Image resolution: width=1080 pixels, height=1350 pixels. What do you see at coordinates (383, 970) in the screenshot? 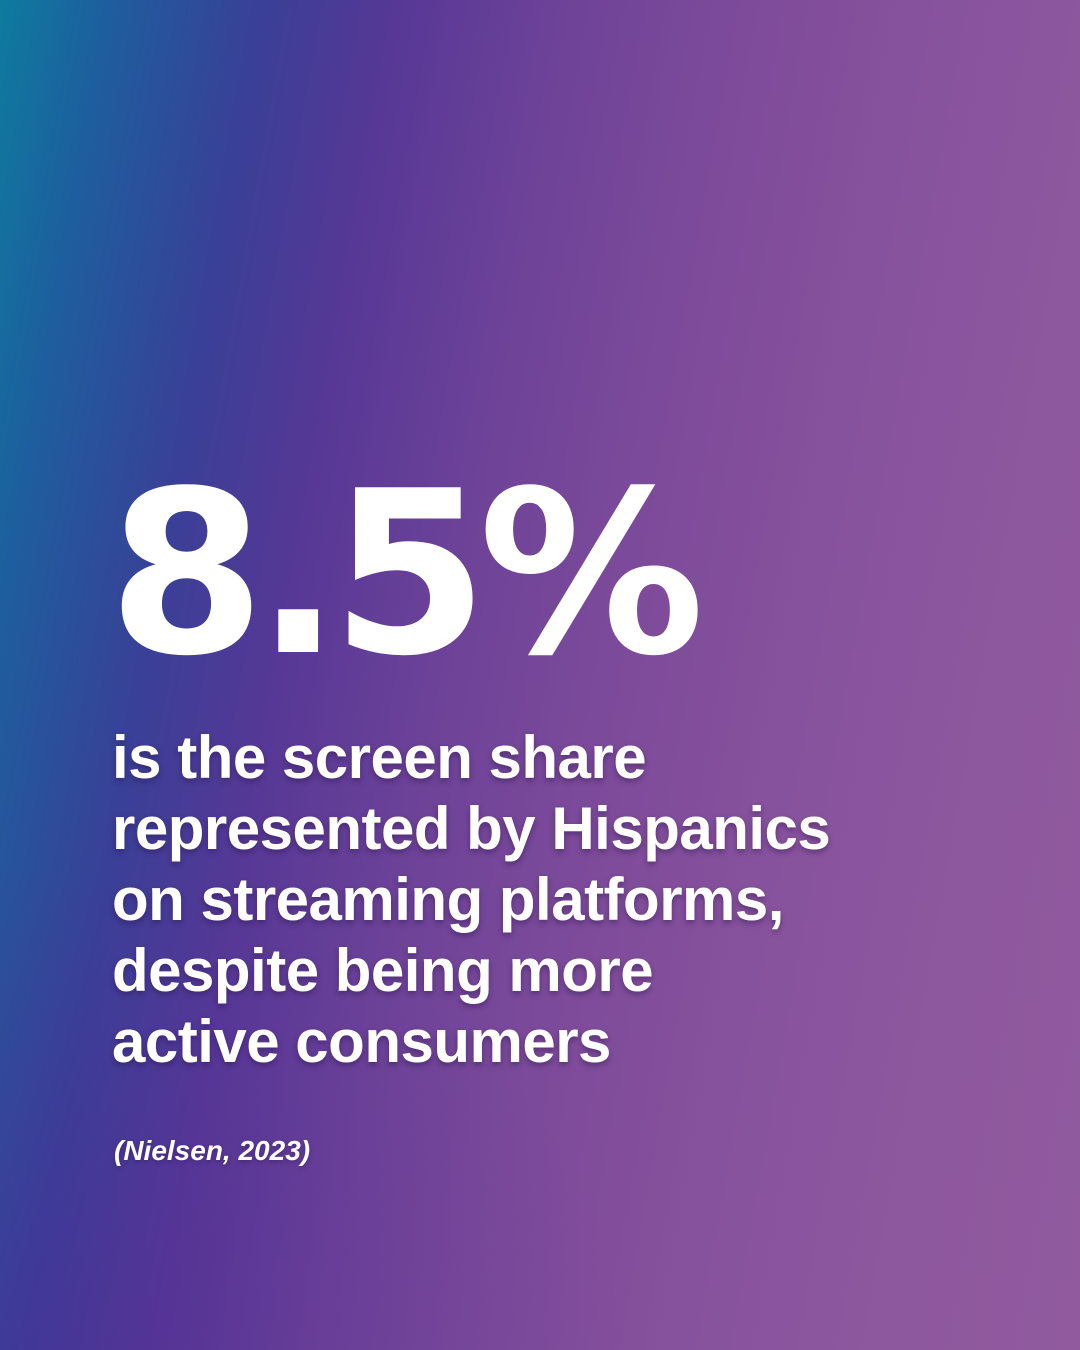
I see `description-line: despite being more` at bounding box center [383, 970].